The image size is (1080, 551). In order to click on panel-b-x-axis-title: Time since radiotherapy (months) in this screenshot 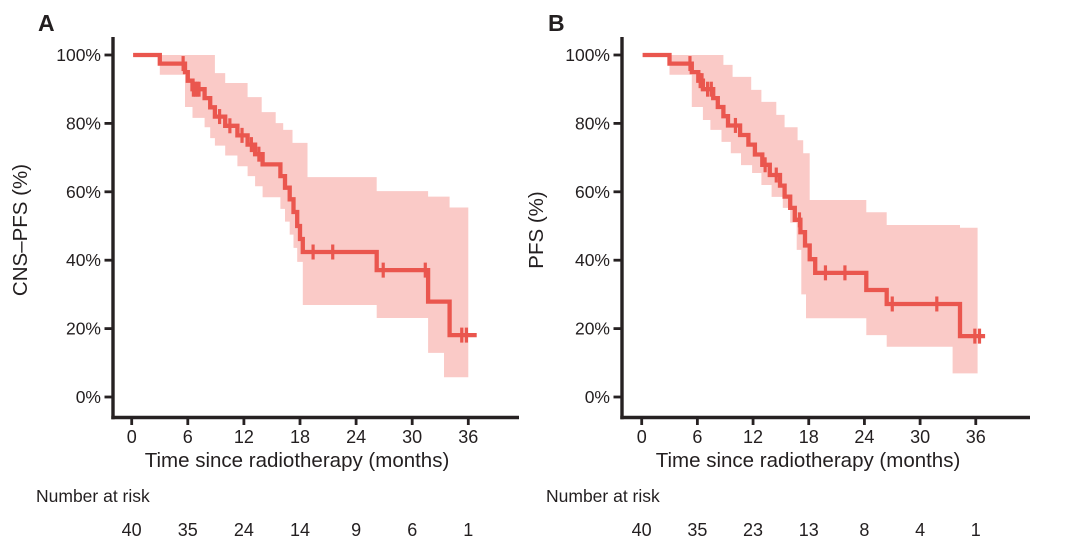, I will do `click(808, 460)`.